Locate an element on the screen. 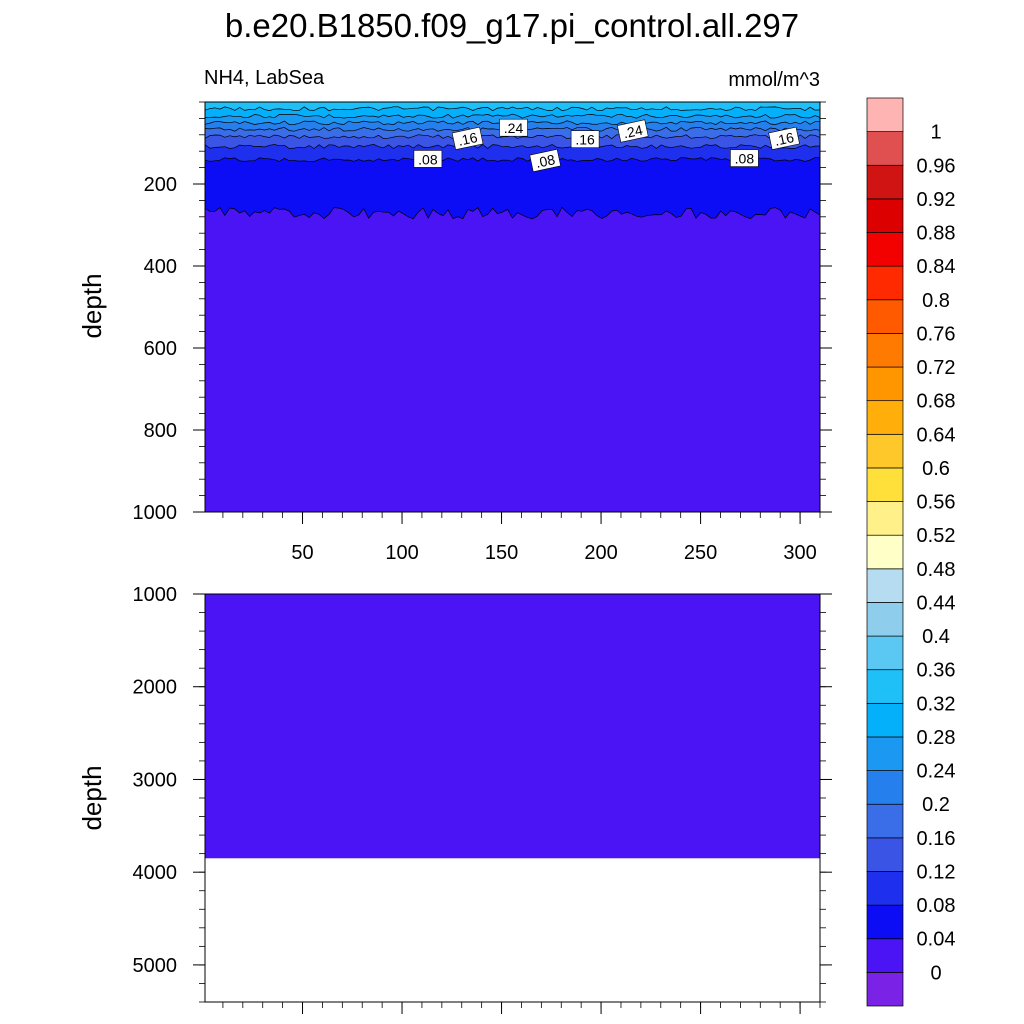  colorbar-label: 0.56 is located at coordinates (936, 503).